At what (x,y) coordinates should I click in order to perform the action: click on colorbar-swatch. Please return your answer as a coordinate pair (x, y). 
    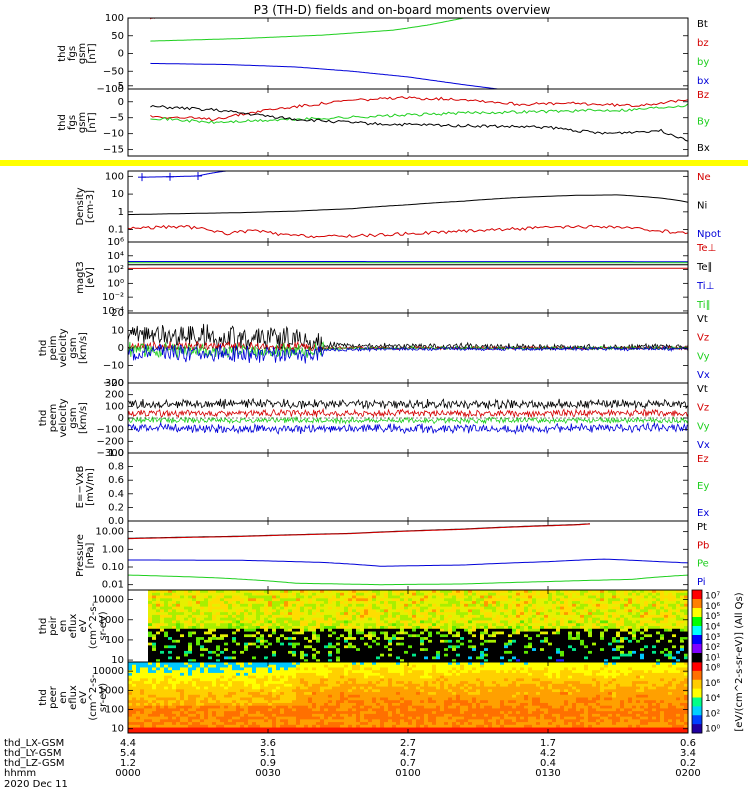
    Looking at the image, I should click on (697, 602).